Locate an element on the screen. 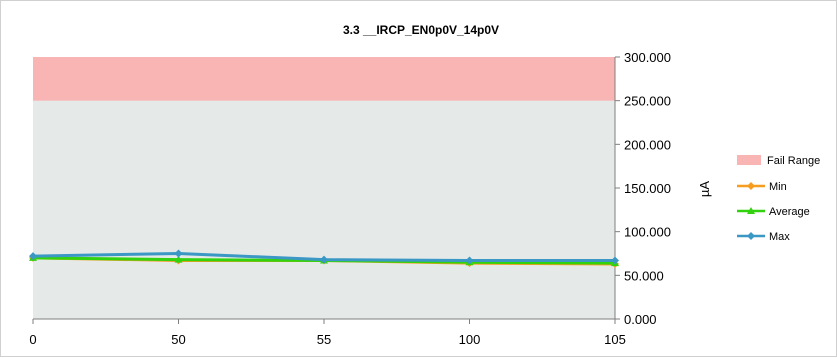  y-tick-label: 300.000 is located at coordinates (647, 57).